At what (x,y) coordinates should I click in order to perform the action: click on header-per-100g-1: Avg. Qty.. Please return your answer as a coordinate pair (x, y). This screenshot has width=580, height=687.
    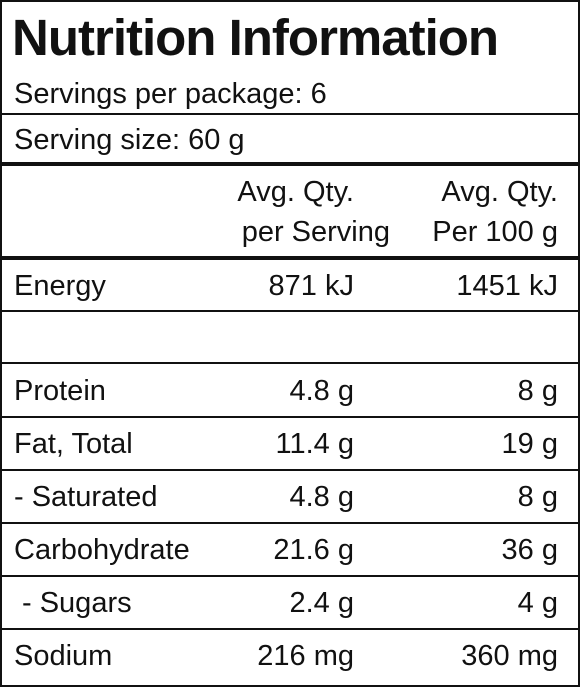
    Looking at the image, I should click on (499, 192).